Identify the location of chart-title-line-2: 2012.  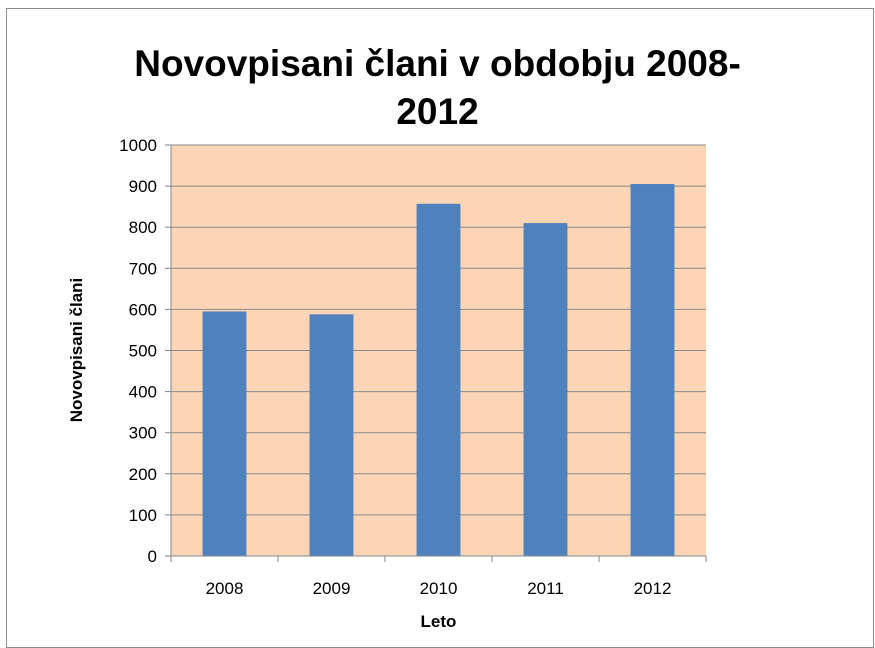
(437, 111).